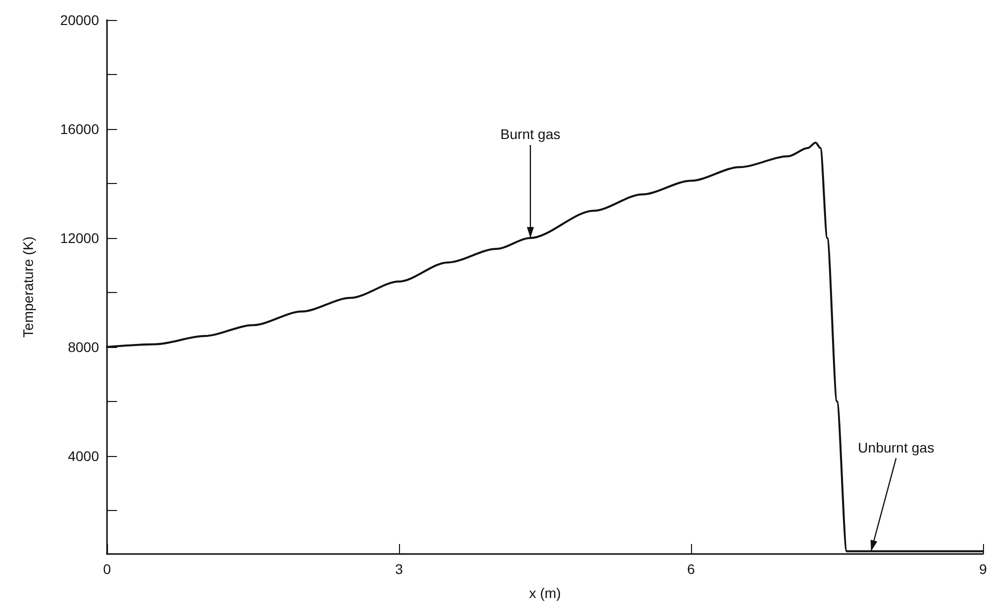  Describe the element at coordinates (80, 128) in the screenshot. I see `y-tick-label: 16000` at that location.